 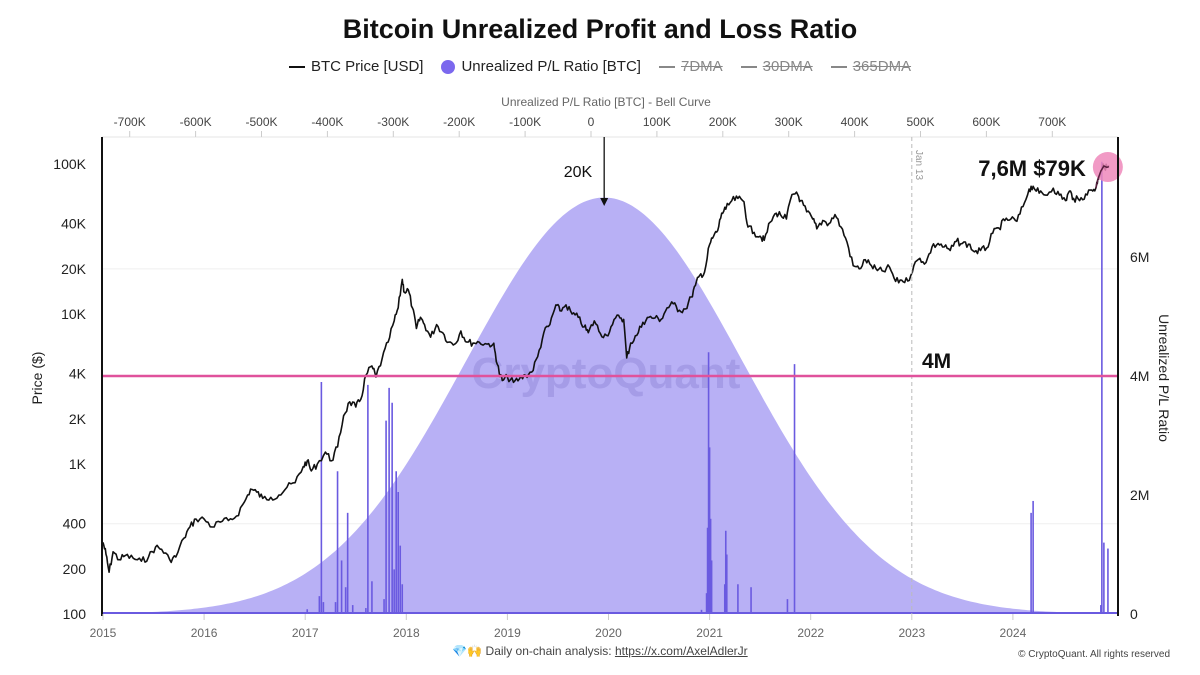 I want to click on top-tick-label: -400K, so click(x=327, y=122).